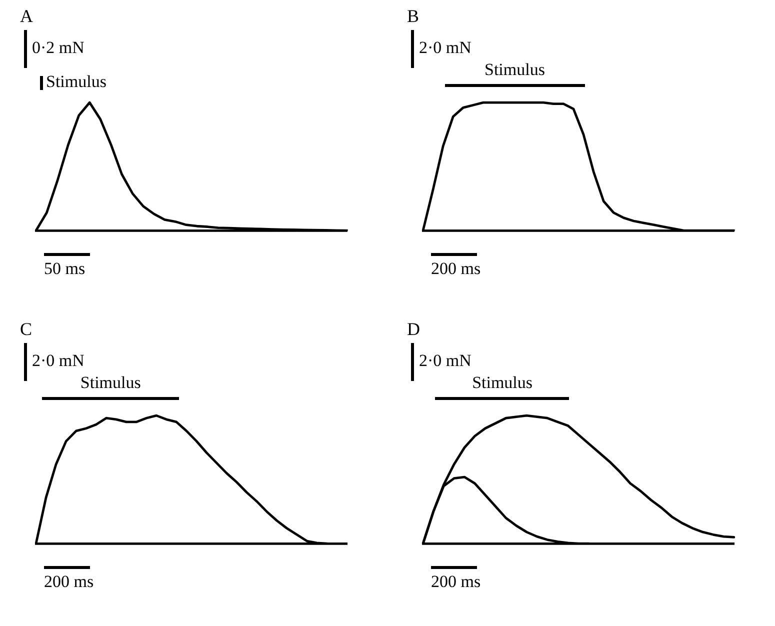 The height and width of the screenshot is (626, 775). I want to click on chart-title: C, so click(26, 329).